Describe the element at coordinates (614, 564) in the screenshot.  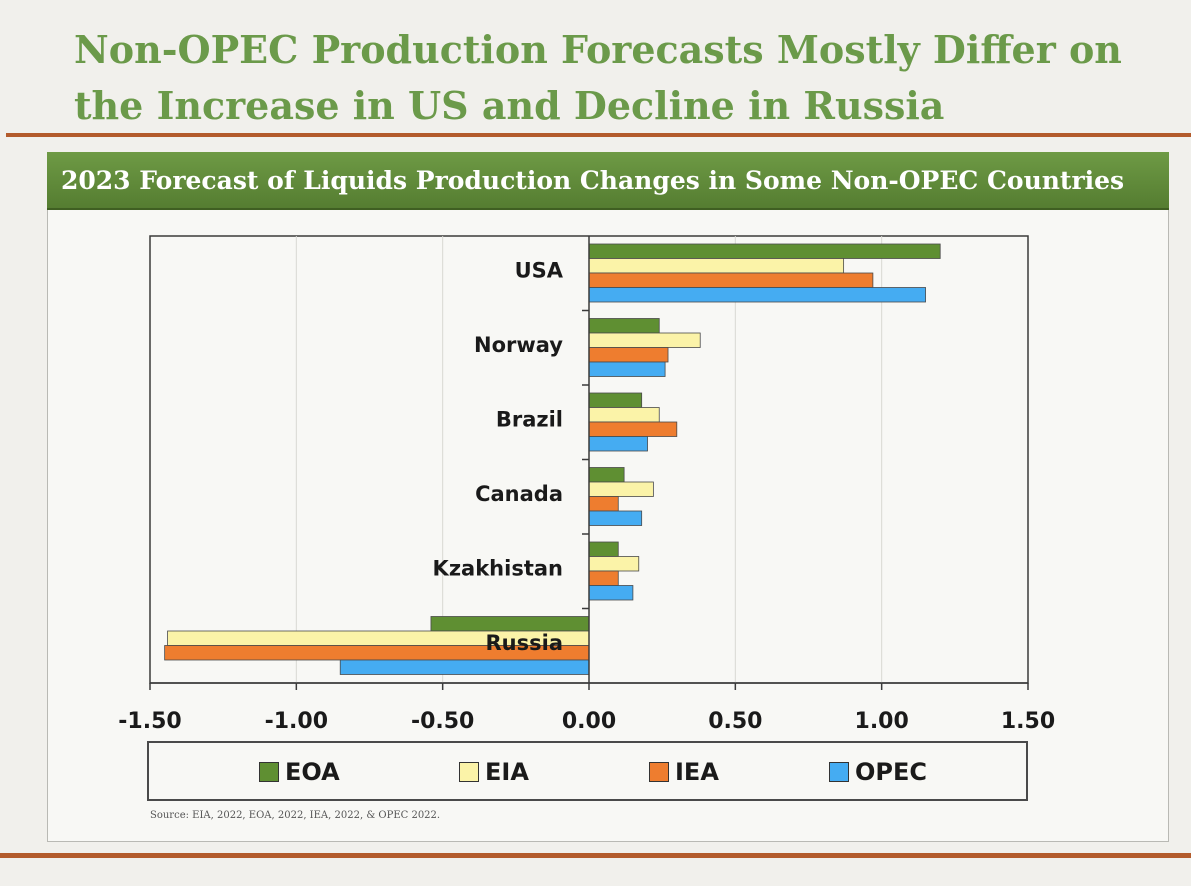
I see `bar-eia-kzakhistan` at that location.